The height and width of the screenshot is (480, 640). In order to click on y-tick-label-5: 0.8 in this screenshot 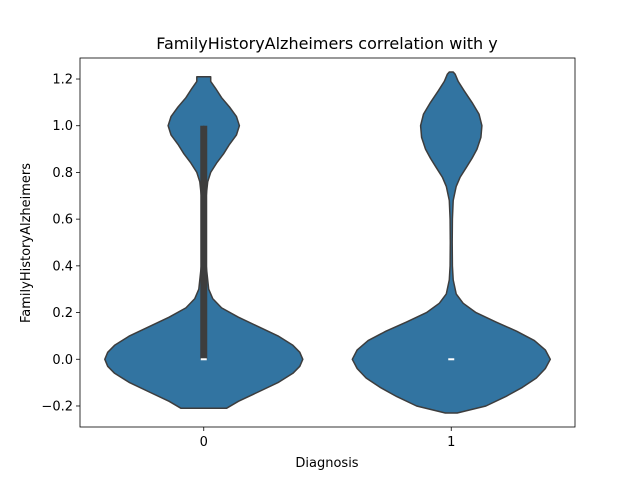, I will do `click(62, 173)`.